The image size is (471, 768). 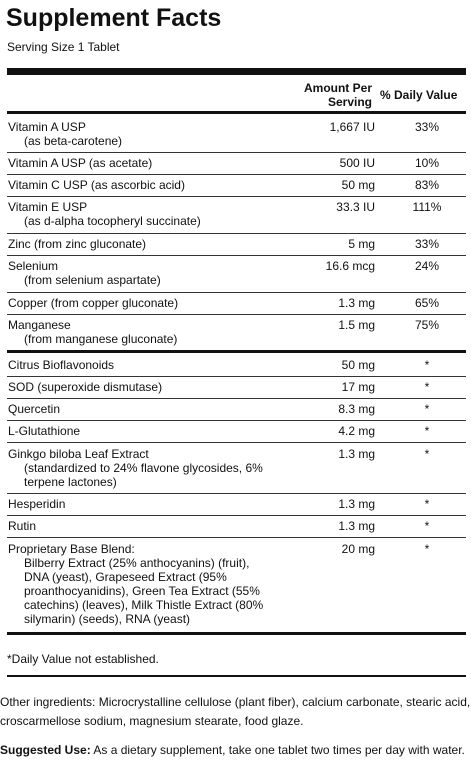 What do you see at coordinates (355, 207) in the screenshot?
I see `nutrient-amount: 33.3 IU` at bounding box center [355, 207].